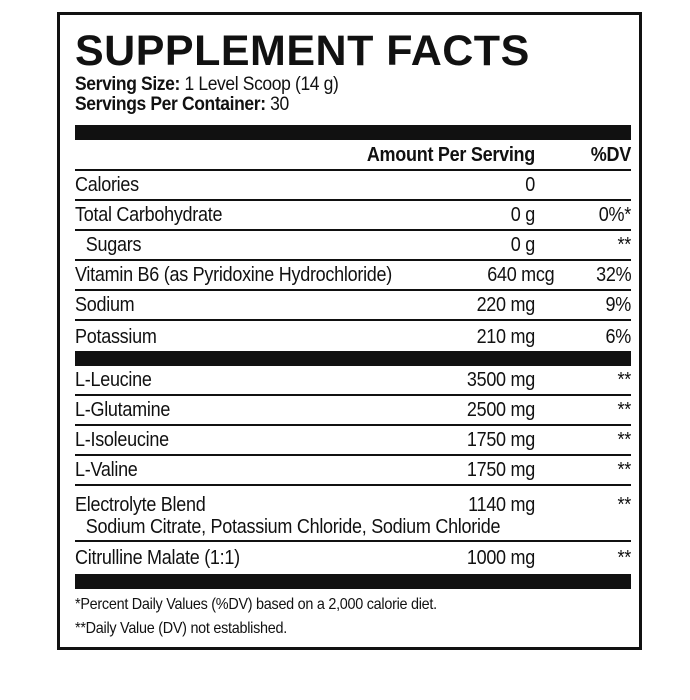  Describe the element at coordinates (353, 471) in the screenshot. I see `nutrient-row: L-Valine 1750 mg **` at that location.